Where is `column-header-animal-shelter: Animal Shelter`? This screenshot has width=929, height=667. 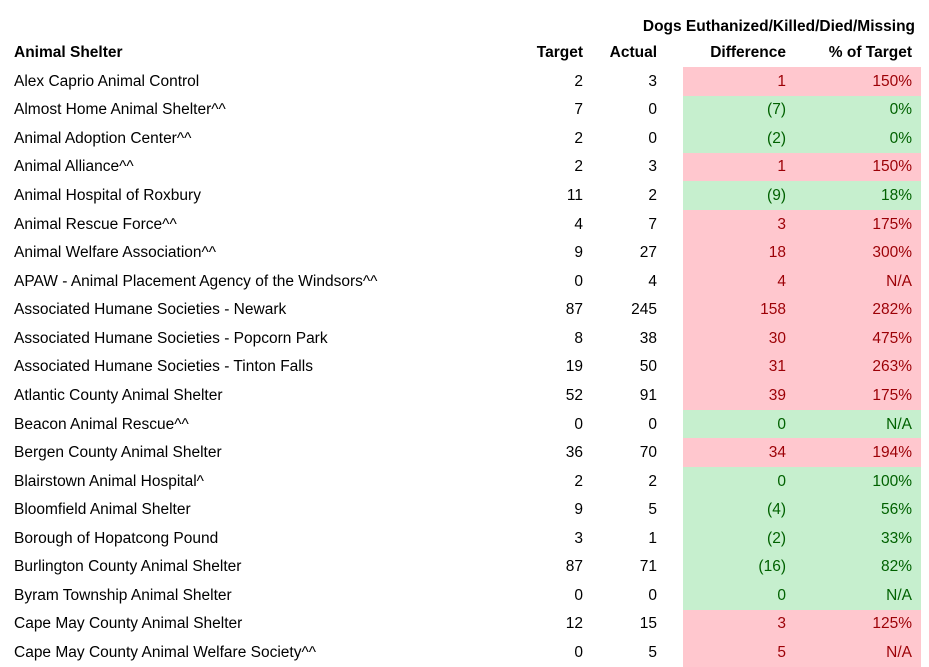
column-header-animal-shelter: Animal Shelter is located at coordinates (68, 52).